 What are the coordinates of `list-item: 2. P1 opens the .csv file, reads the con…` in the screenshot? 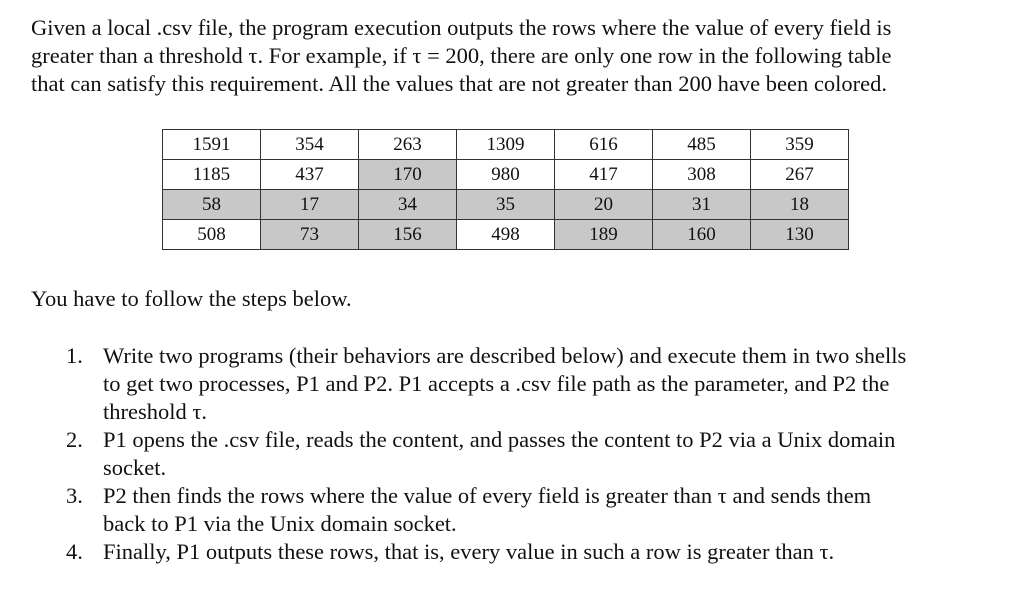 It's located at (526, 454).